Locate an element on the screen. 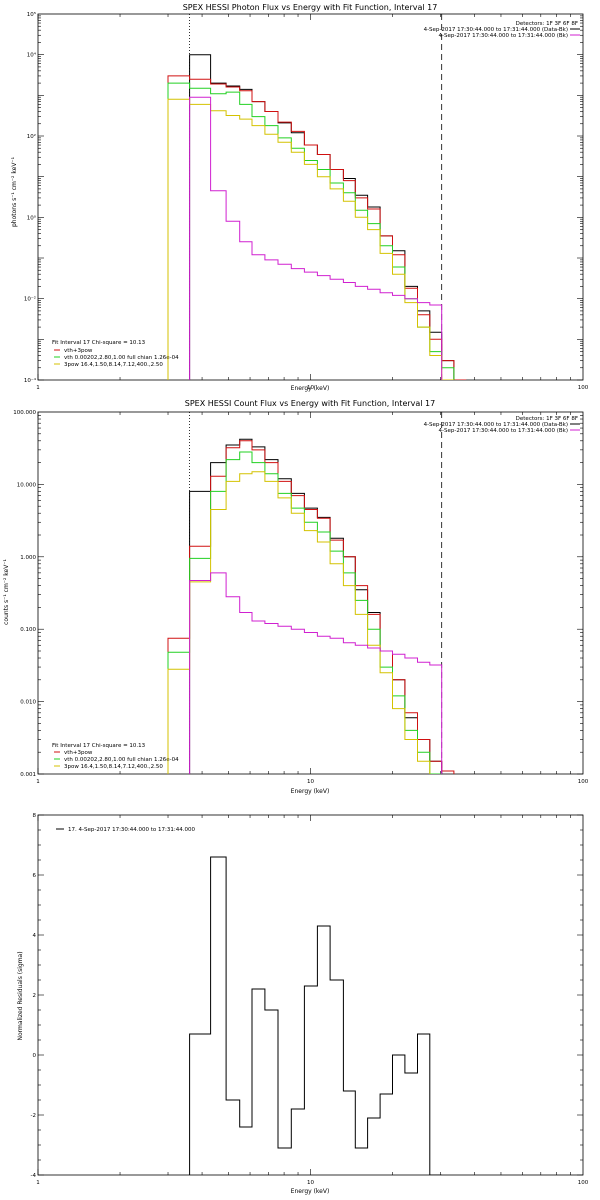 The height and width of the screenshot is (1200, 600). y-tick-label: 10⁻² is located at coordinates (30, 299).